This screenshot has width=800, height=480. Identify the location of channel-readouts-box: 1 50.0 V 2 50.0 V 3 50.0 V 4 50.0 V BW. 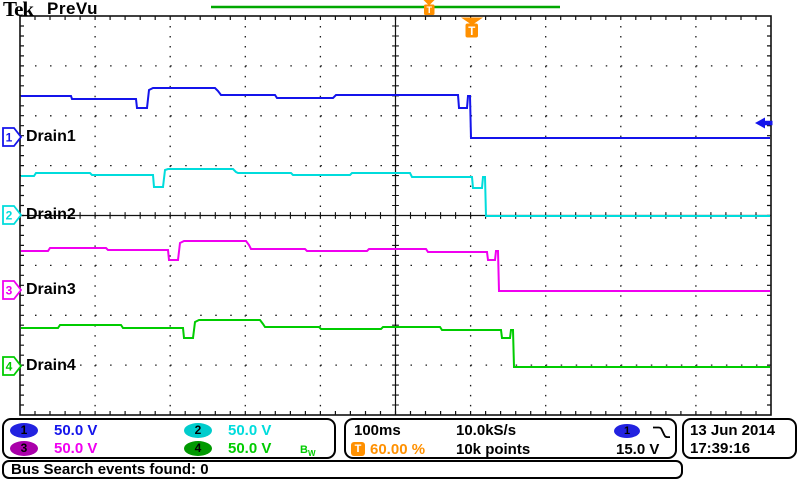
(169, 438).